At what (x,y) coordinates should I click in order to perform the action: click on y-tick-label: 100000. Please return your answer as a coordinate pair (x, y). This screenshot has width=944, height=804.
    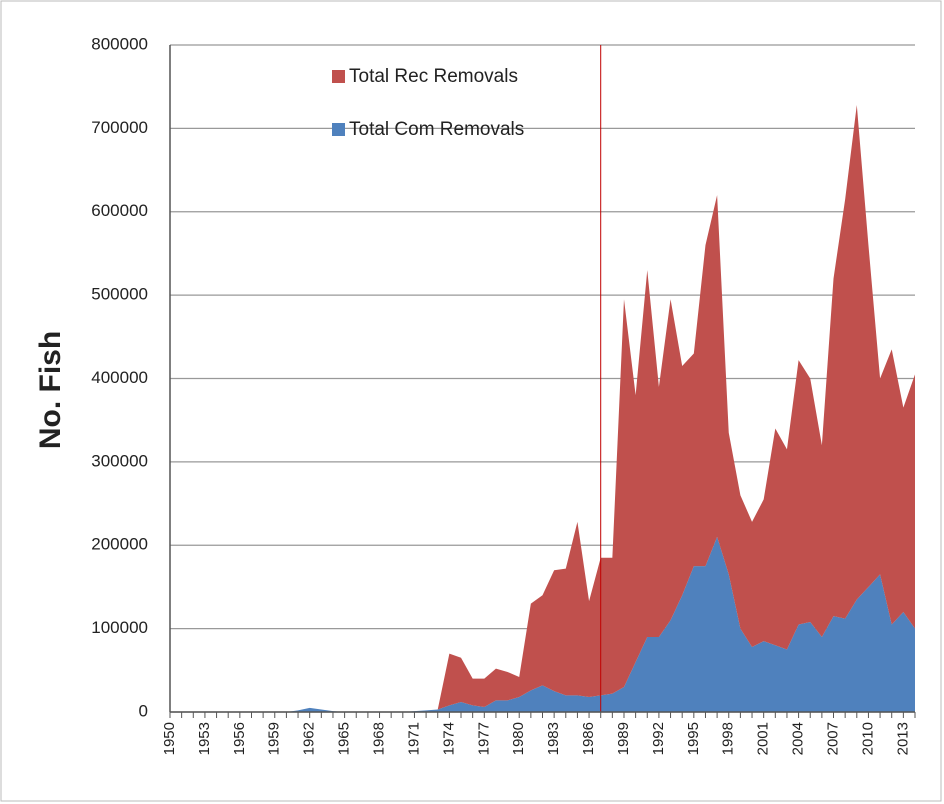
    Looking at the image, I should click on (119, 627).